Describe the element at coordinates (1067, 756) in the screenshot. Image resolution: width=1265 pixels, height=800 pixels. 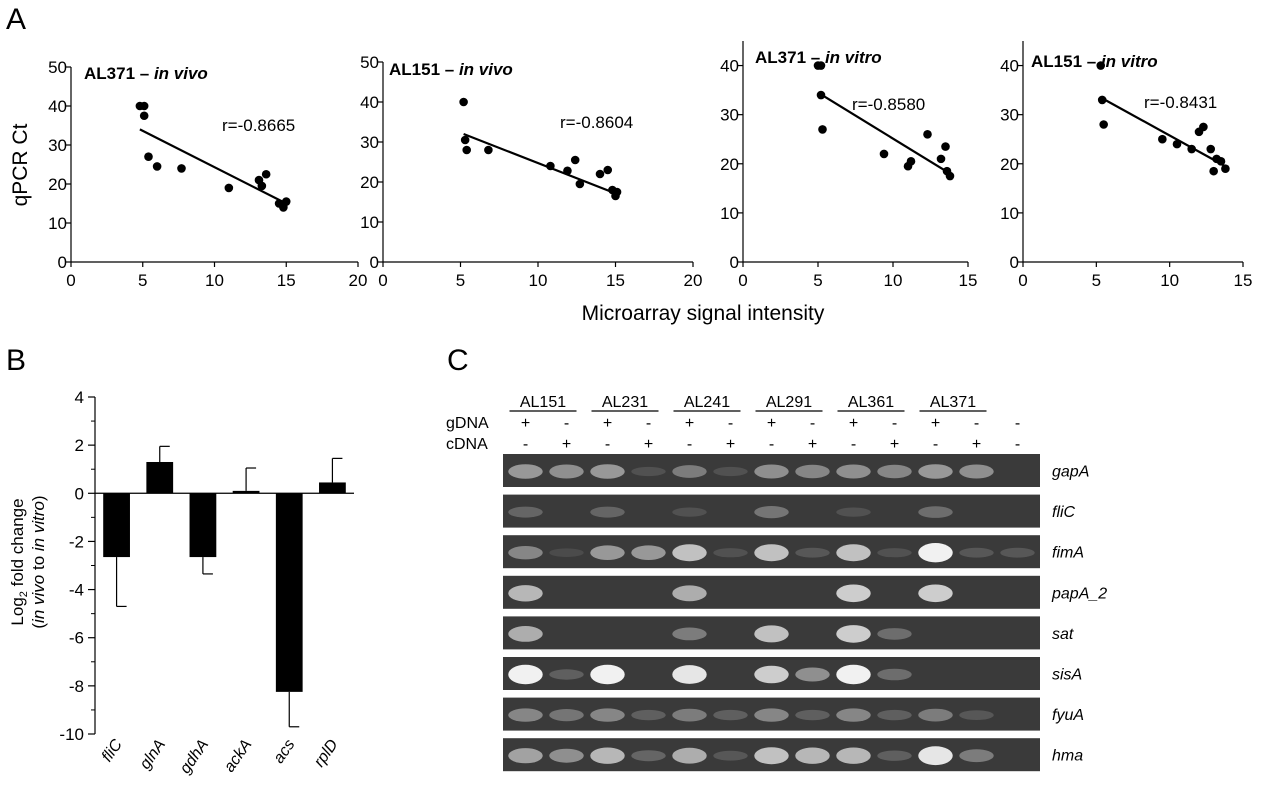
I see `gene-label: hma` at that location.